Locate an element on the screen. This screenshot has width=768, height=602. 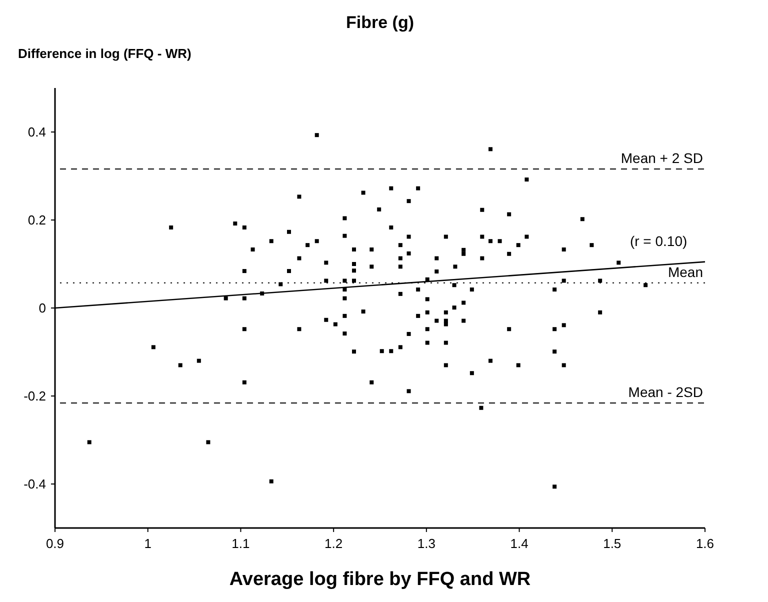
x-tick-label: 1.5 is located at coordinates (612, 543).